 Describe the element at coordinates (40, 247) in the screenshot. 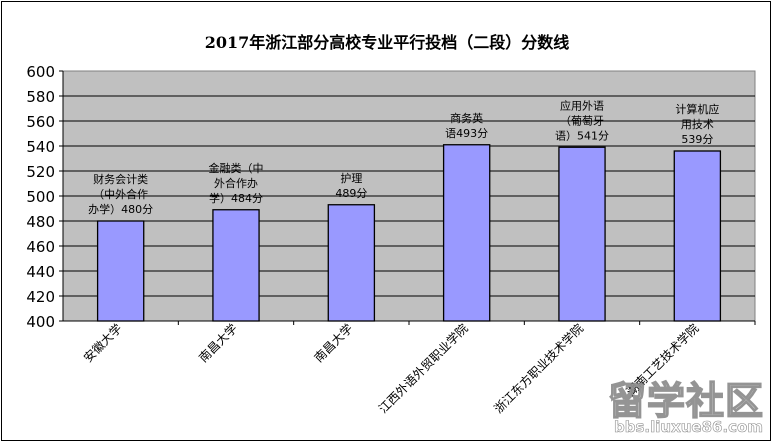

I see `y-tick-label: 460` at that location.